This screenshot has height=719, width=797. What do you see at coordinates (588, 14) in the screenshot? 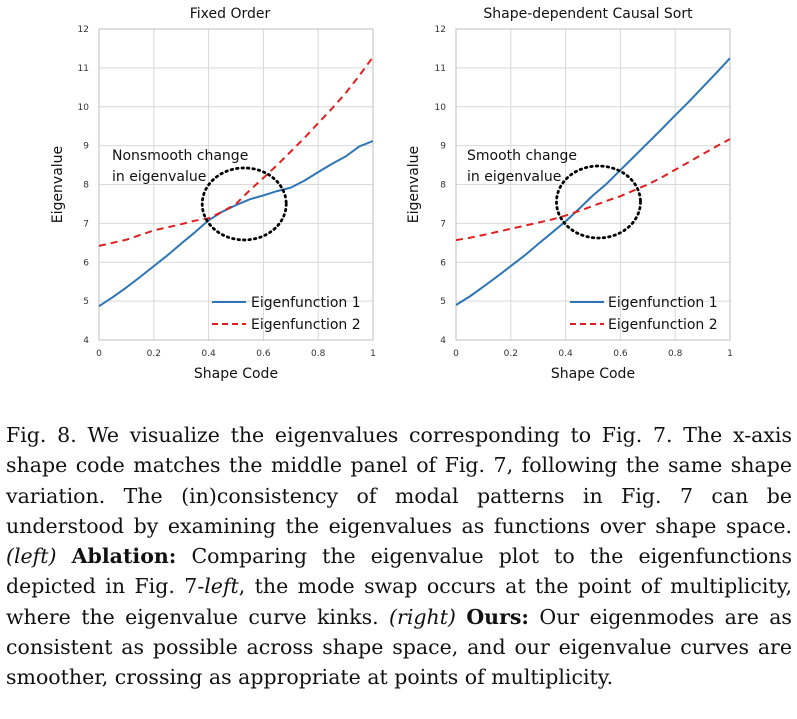
I see `chart-title: Shape-dependent Causal Sort` at bounding box center [588, 14].